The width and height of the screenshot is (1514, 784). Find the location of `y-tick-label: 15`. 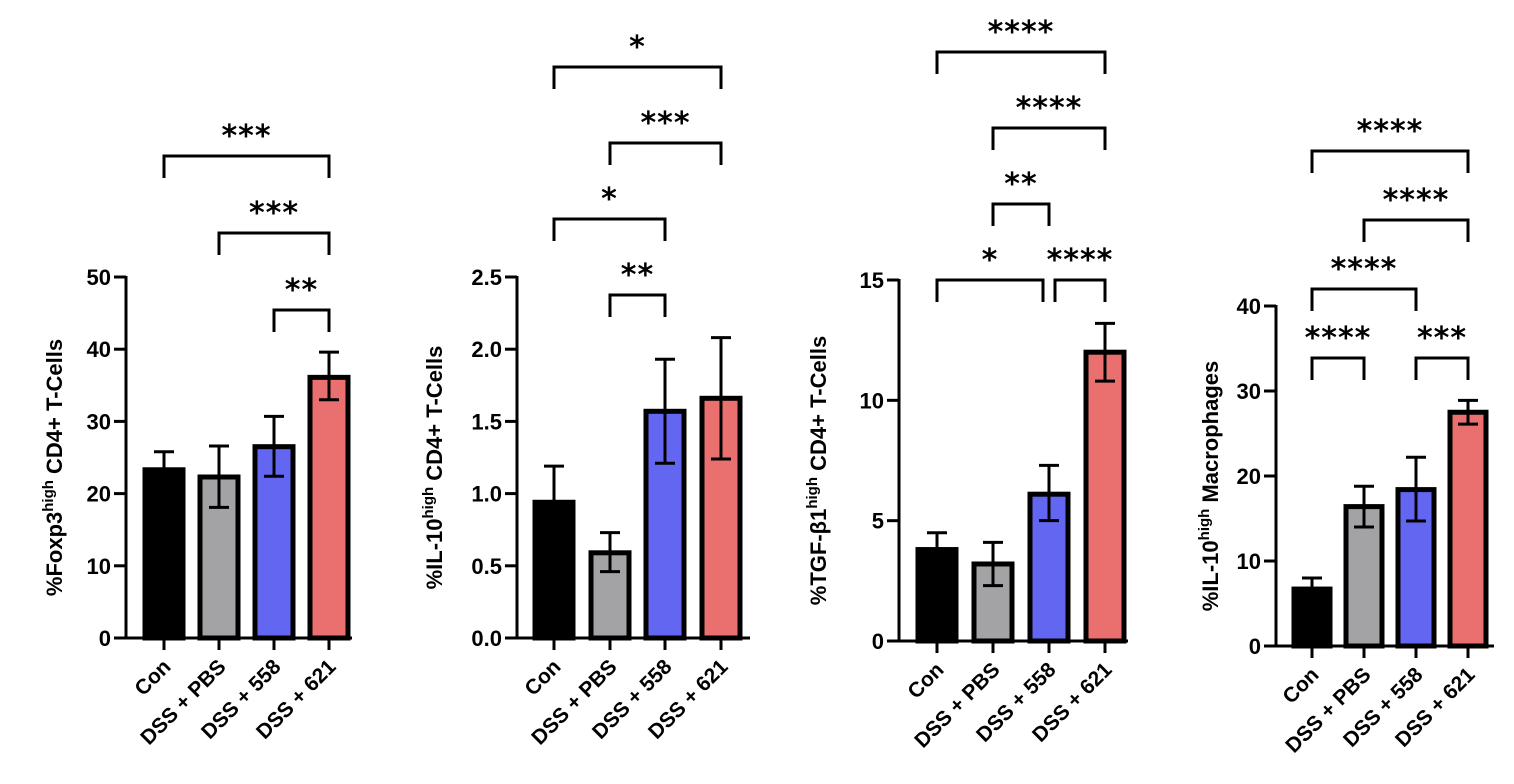

y-tick-label: 15 is located at coordinates (872, 280).